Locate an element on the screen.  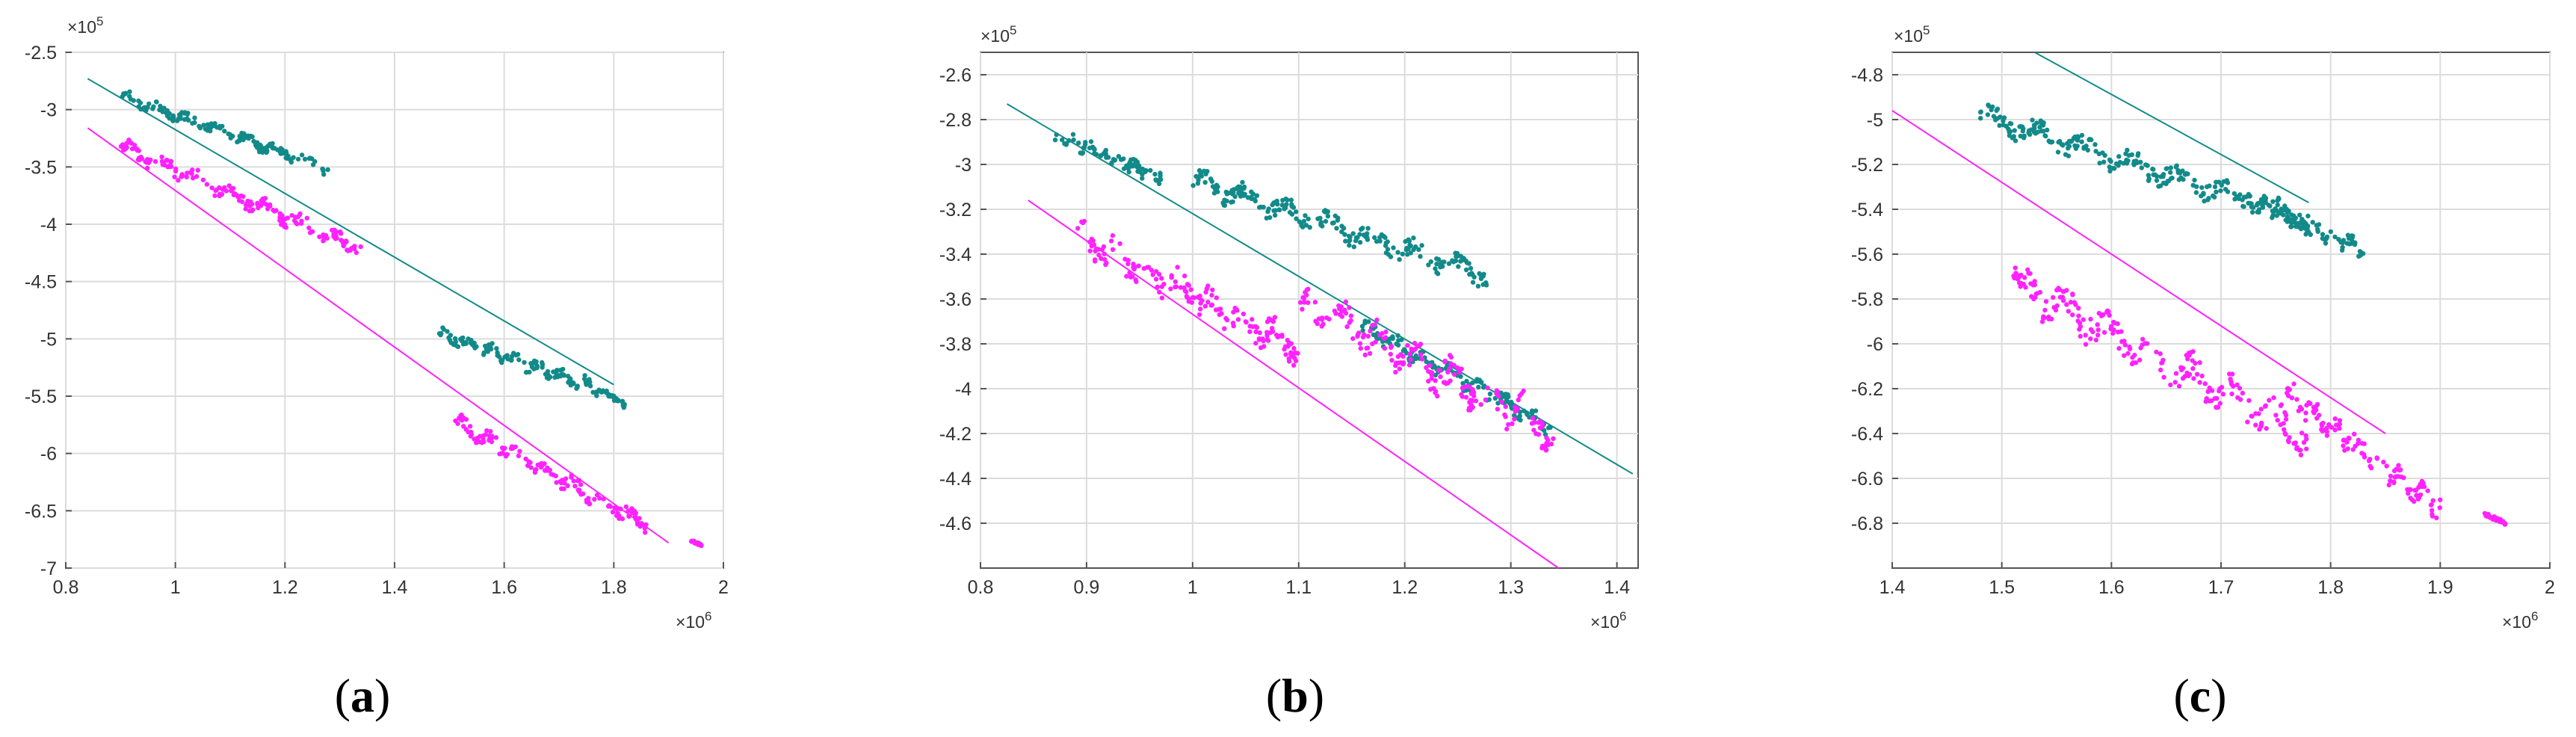
y-tick-label: -2.8 is located at coordinates (955, 120).